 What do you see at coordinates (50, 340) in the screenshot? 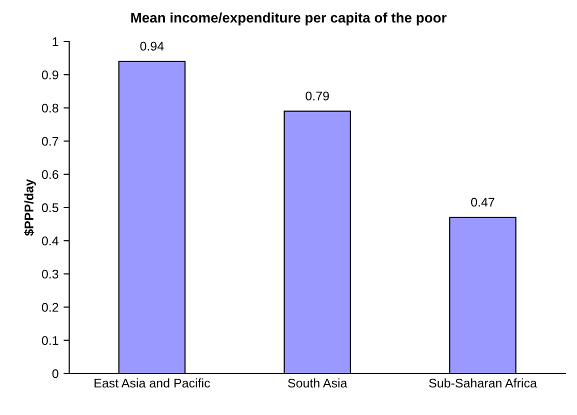
I see `y-tick-label: 0.1` at bounding box center [50, 340].